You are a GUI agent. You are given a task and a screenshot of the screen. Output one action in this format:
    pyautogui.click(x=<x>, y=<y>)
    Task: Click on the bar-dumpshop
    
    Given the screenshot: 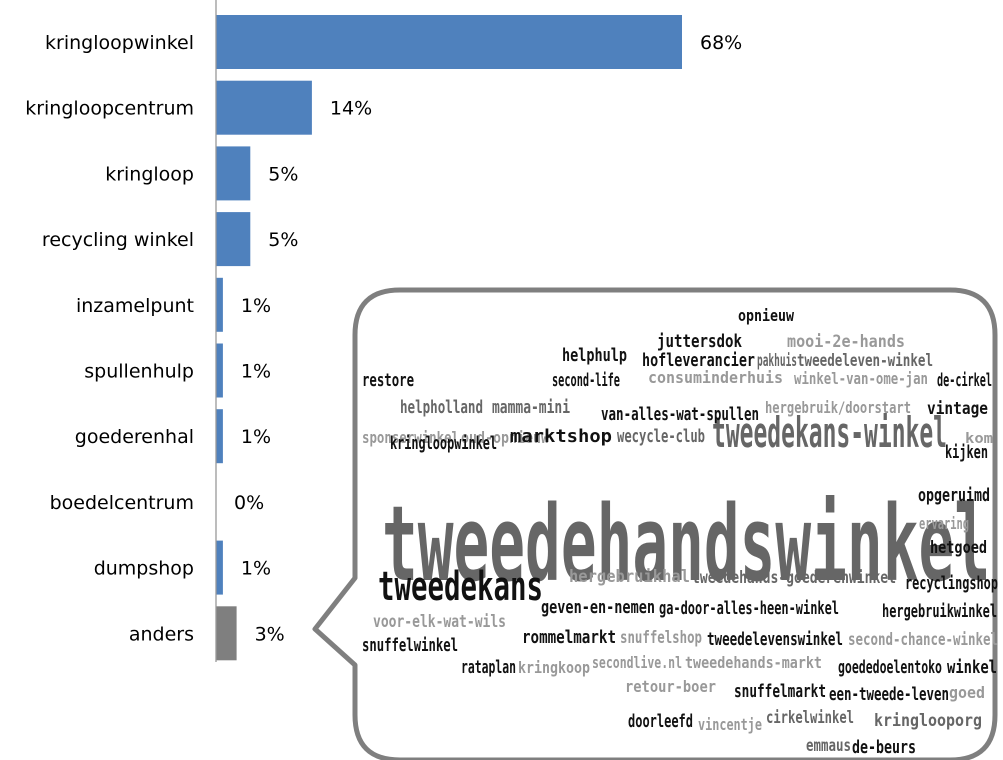 What is the action you would take?
    pyautogui.click(x=219, y=568)
    